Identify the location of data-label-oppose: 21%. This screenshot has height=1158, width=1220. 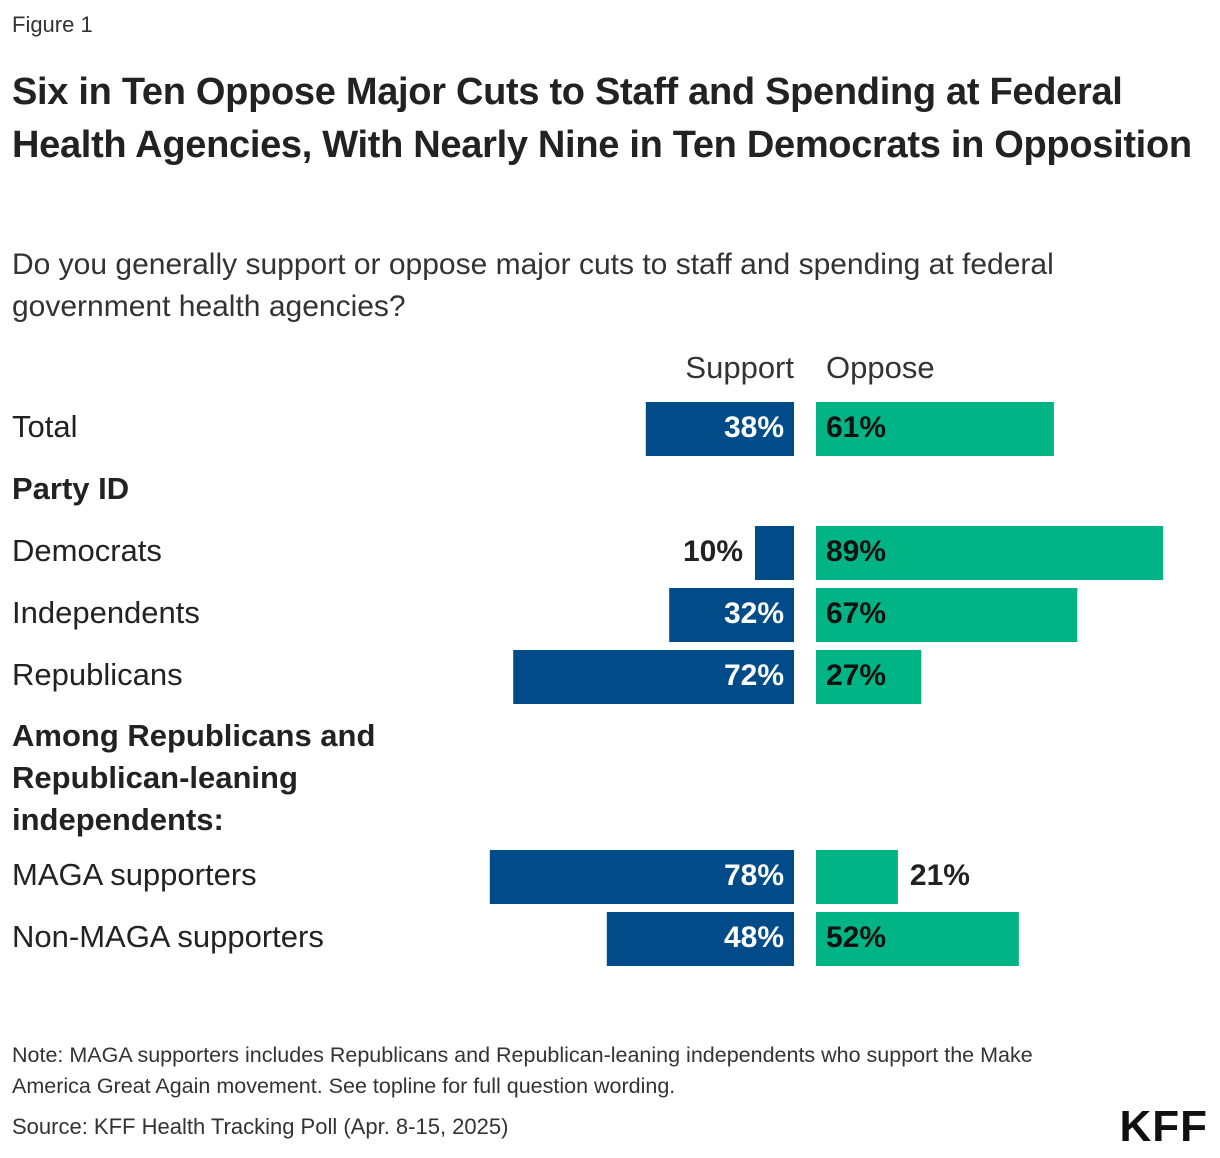
(940, 875).